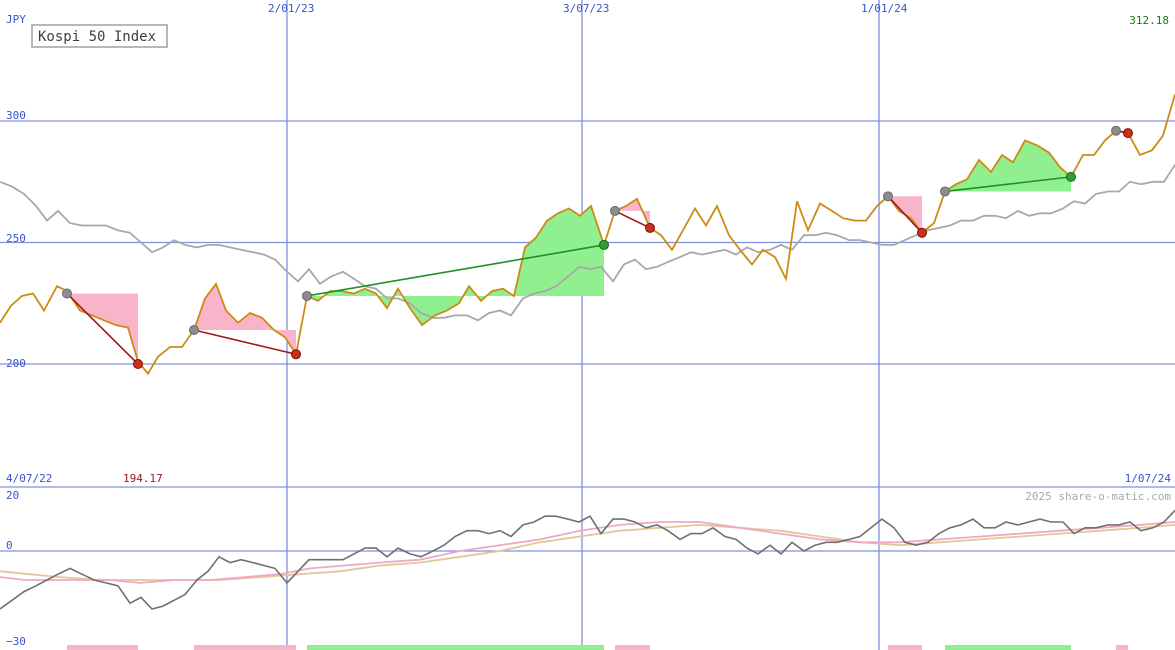  I want to click on currency-label: JPY, so click(16, 19).